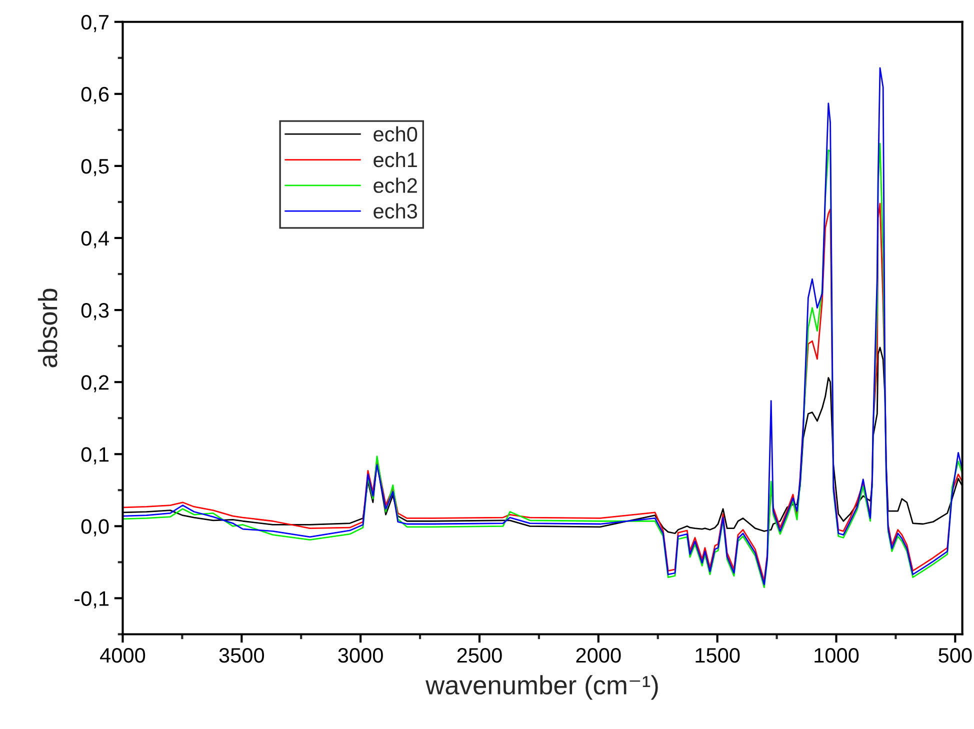 The width and height of the screenshot is (974, 729). What do you see at coordinates (94, 23) in the screenshot?
I see `y-tick-label: 0,7` at bounding box center [94, 23].